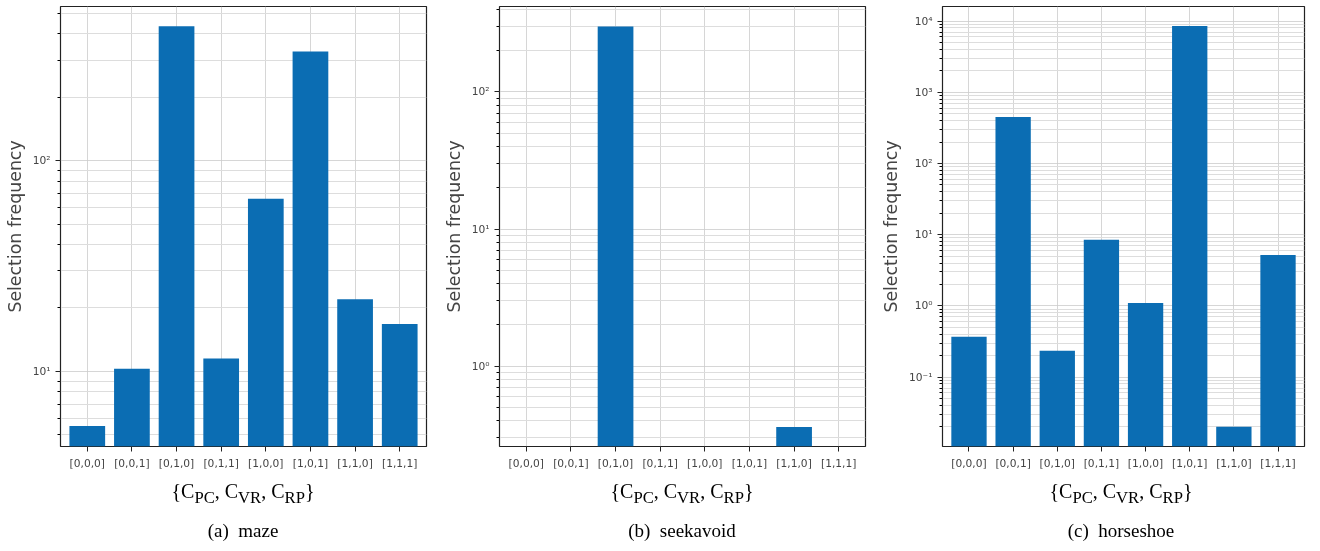 This screenshot has height=551, width=1320. I want to click on y-tick-label: 10⁴, so click(923, 21).